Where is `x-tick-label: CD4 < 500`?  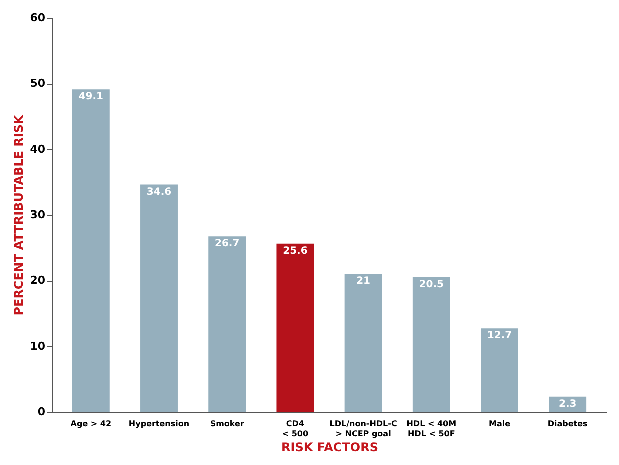 x-tick-label: CD4 < 500 is located at coordinates (295, 429).